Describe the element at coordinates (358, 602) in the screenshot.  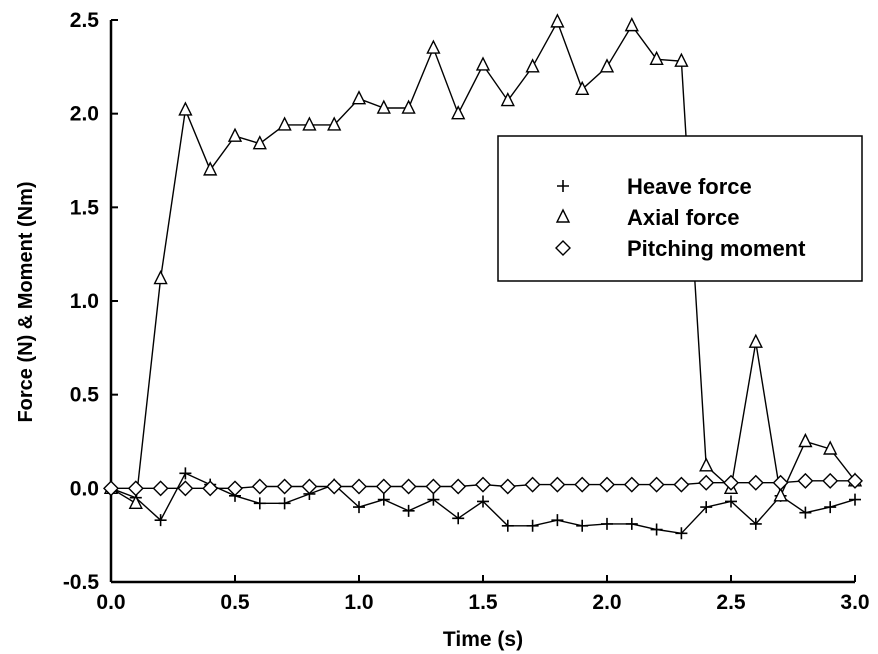
I see `x-tick-label: 1.0` at that location.